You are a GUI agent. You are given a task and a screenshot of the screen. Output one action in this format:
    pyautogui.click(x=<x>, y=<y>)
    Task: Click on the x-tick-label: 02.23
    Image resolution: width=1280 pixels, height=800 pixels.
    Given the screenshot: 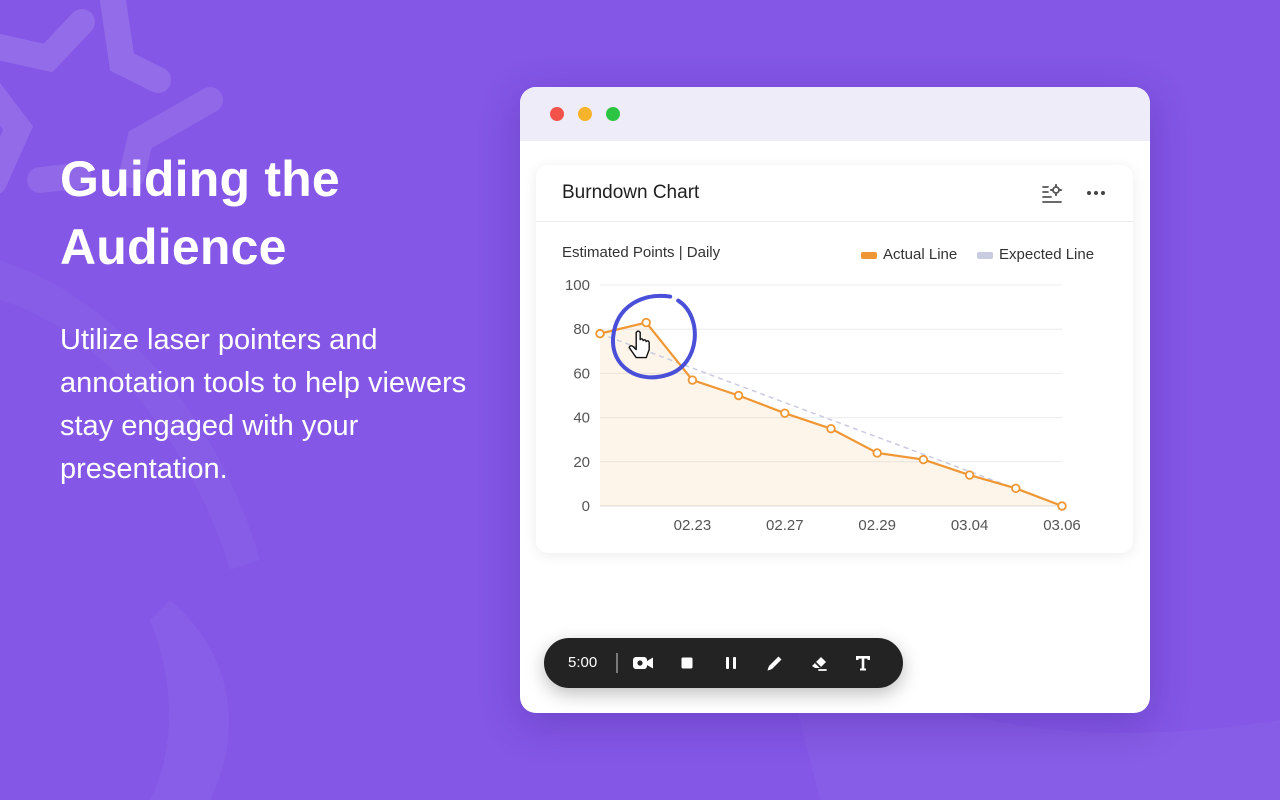 What is the action you would take?
    pyautogui.click(x=693, y=525)
    